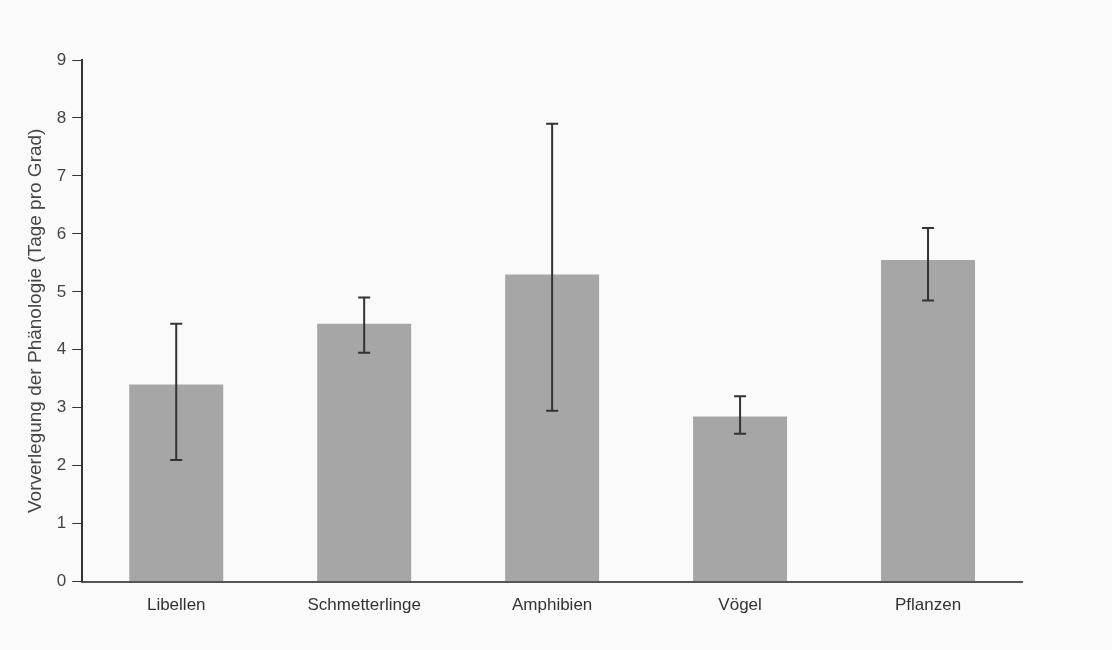 This screenshot has height=650, width=1112. Describe the element at coordinates (61, 233) in the screenshot. I see `y-tick-label: 6` at that location.